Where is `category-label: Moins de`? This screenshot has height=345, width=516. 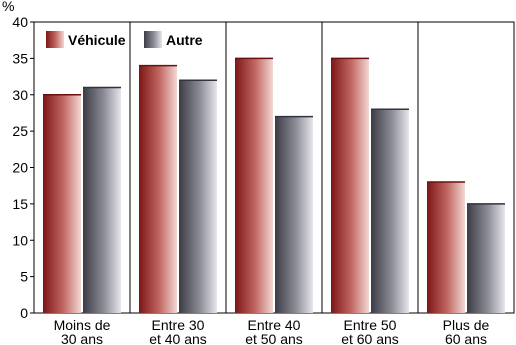 category-label: Moins de is located at coordinates (82, 325).